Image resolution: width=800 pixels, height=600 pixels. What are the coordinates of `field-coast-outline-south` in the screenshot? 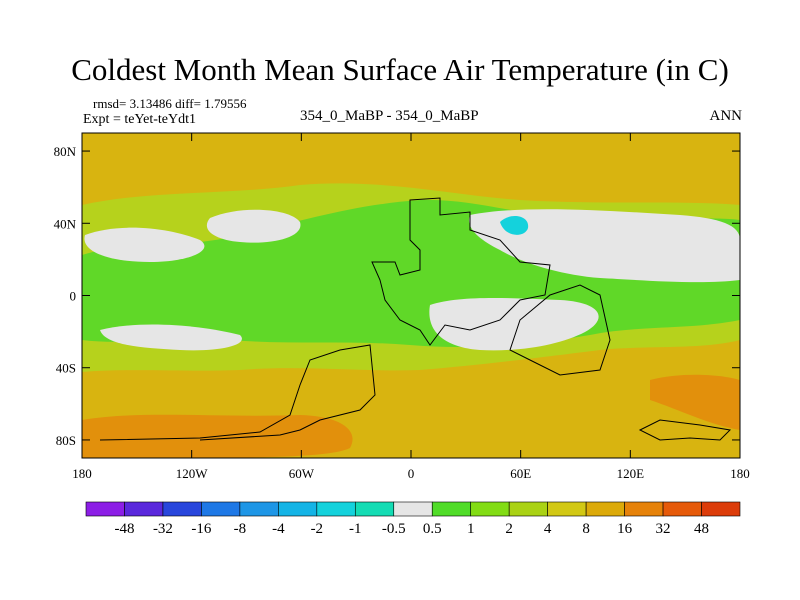 It's located at (237, 392).